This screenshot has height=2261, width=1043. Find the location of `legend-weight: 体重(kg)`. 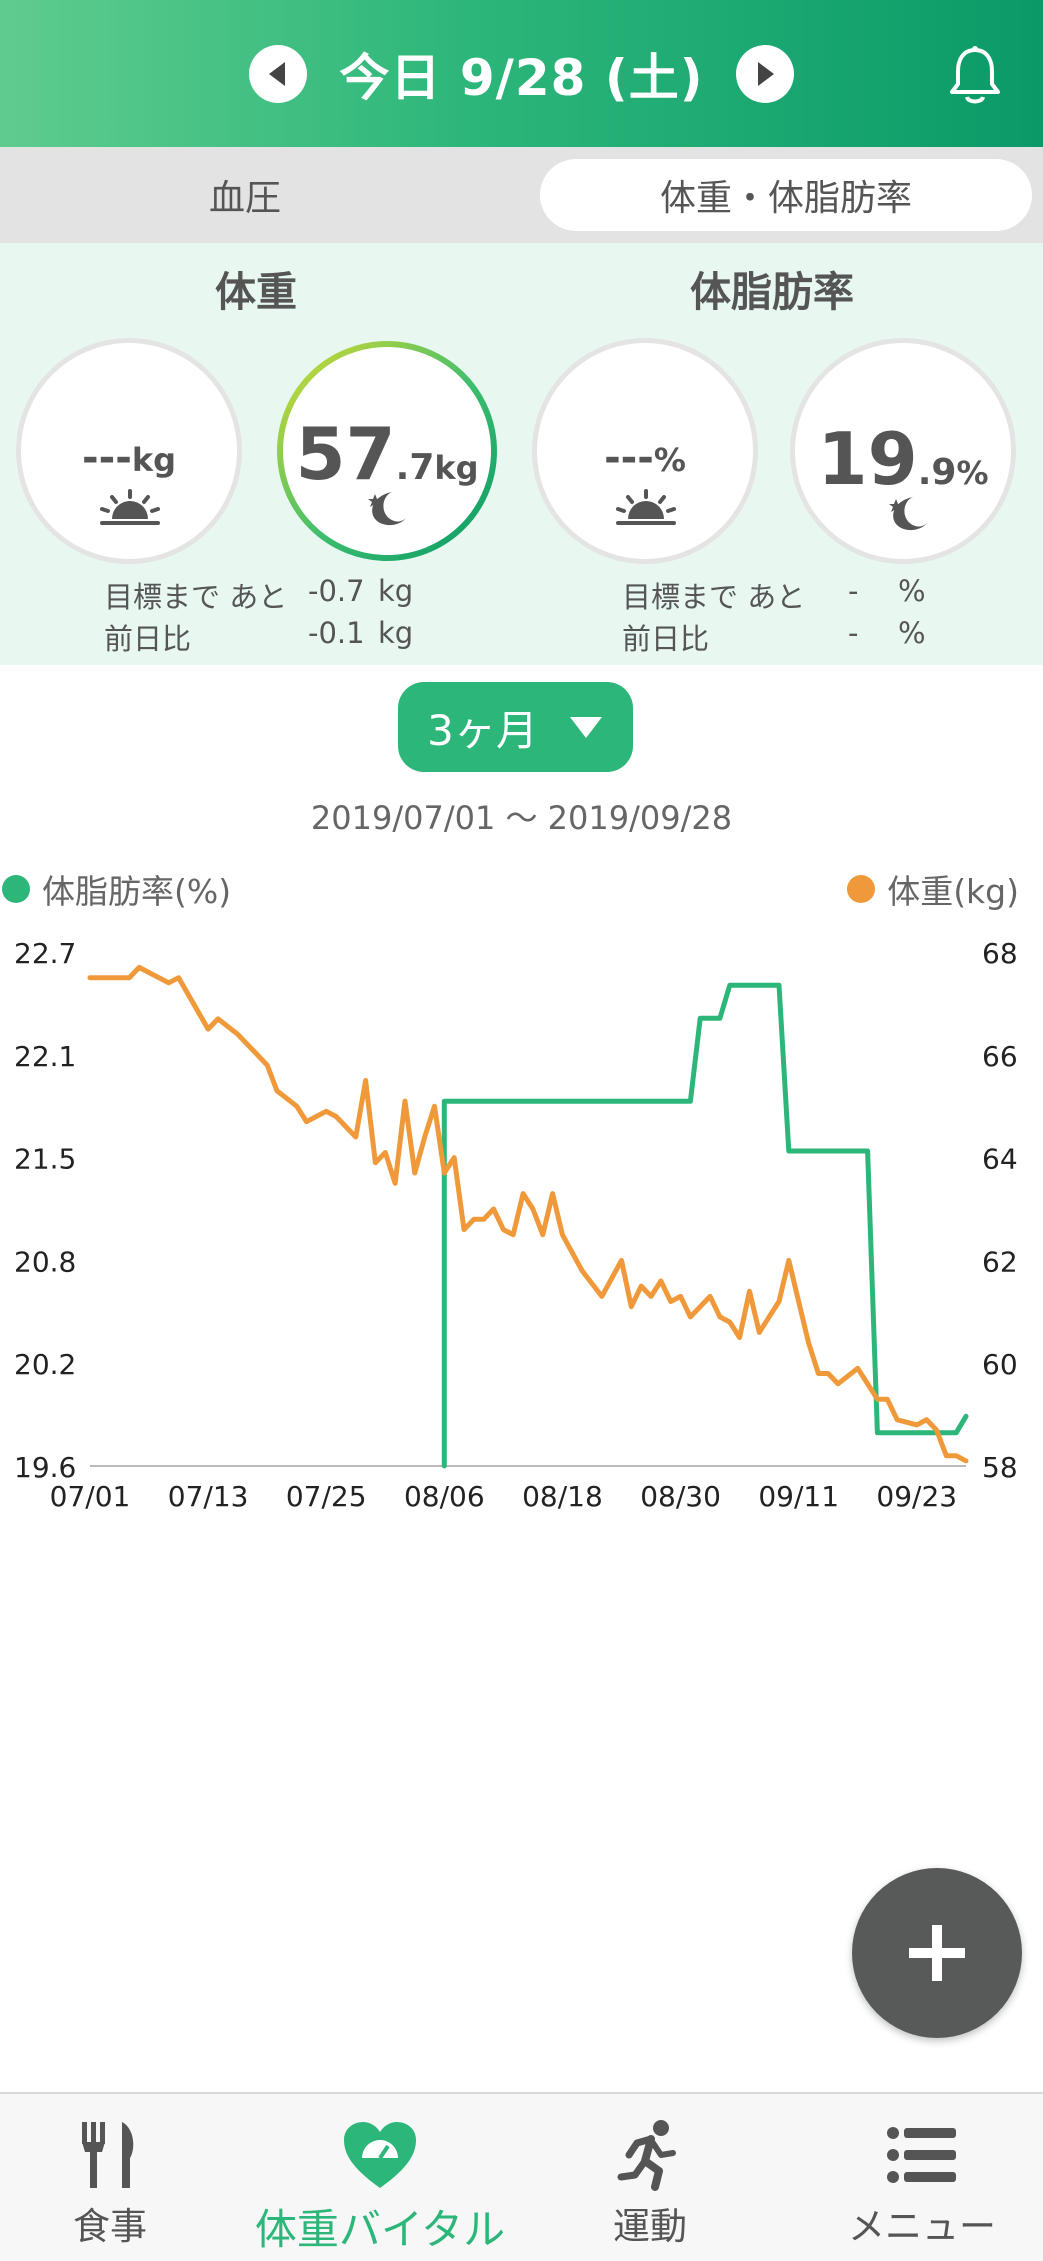

legend-weight: 体重(kg) is located at coordinates (933, 889).